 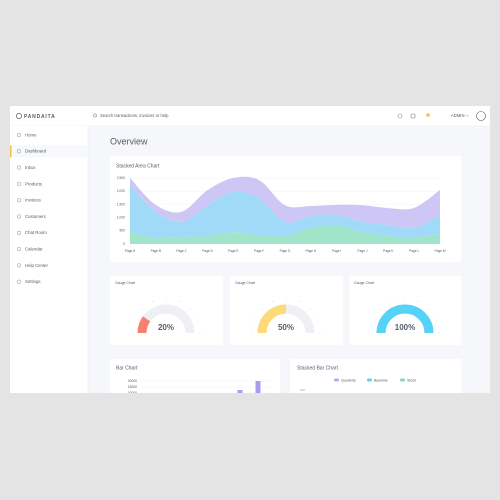 I want to click on y-tick-label: 1,500, so click(x=121, y=204).